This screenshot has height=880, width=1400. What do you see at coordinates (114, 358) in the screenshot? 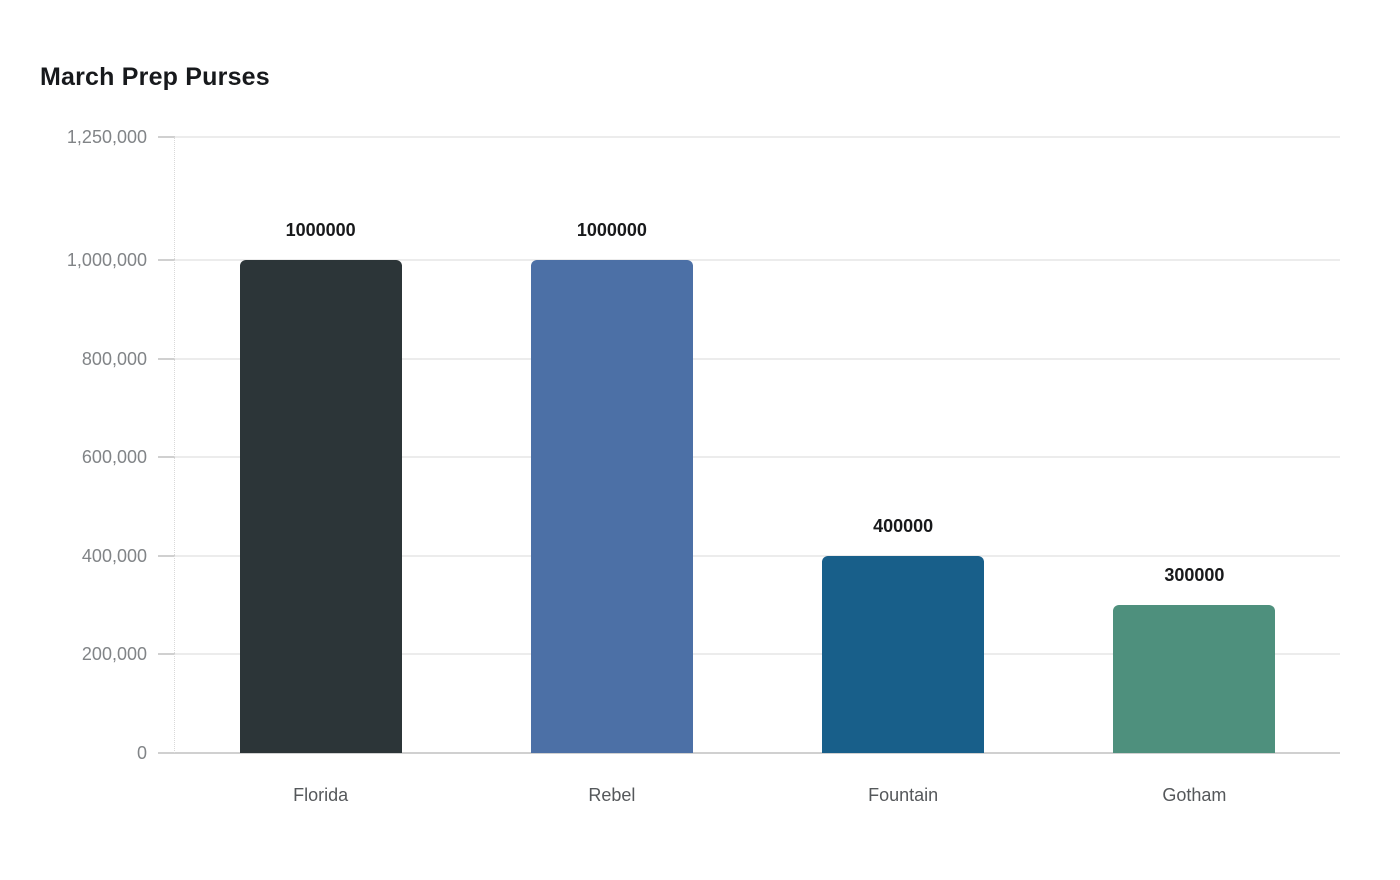
I see `y-axis-tick-label: 800,000` at bounding box center [114, 358].